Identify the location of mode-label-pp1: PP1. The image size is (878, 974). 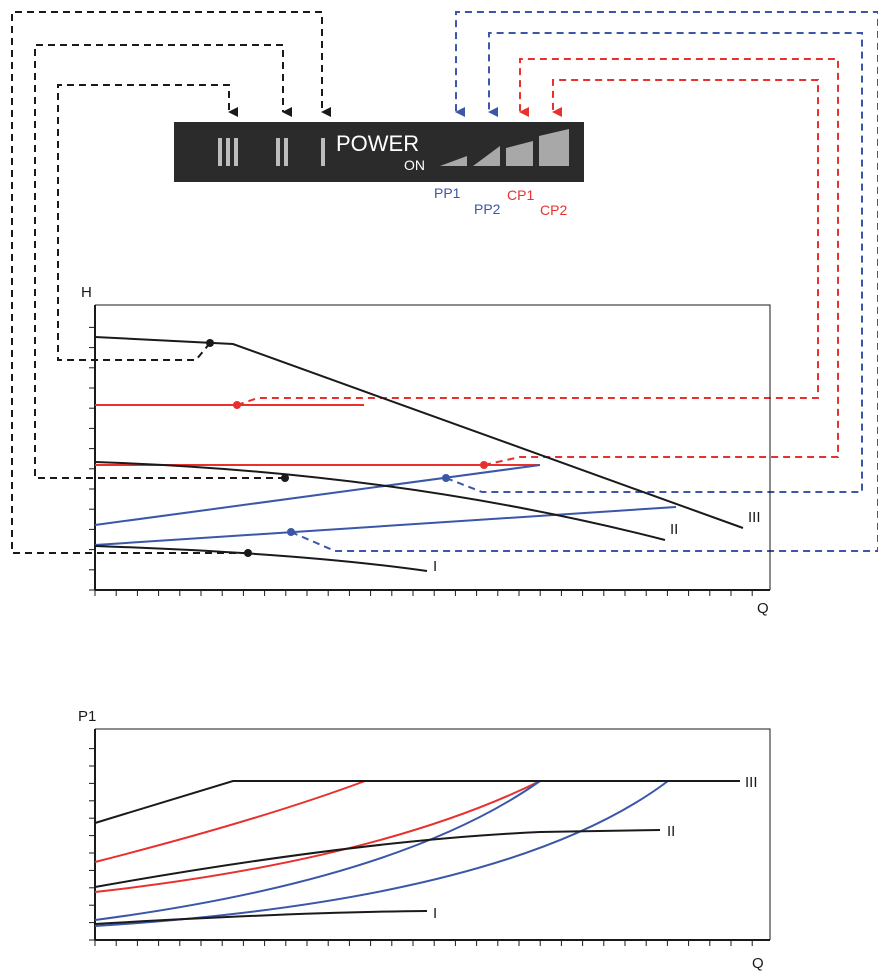
(447, 193).